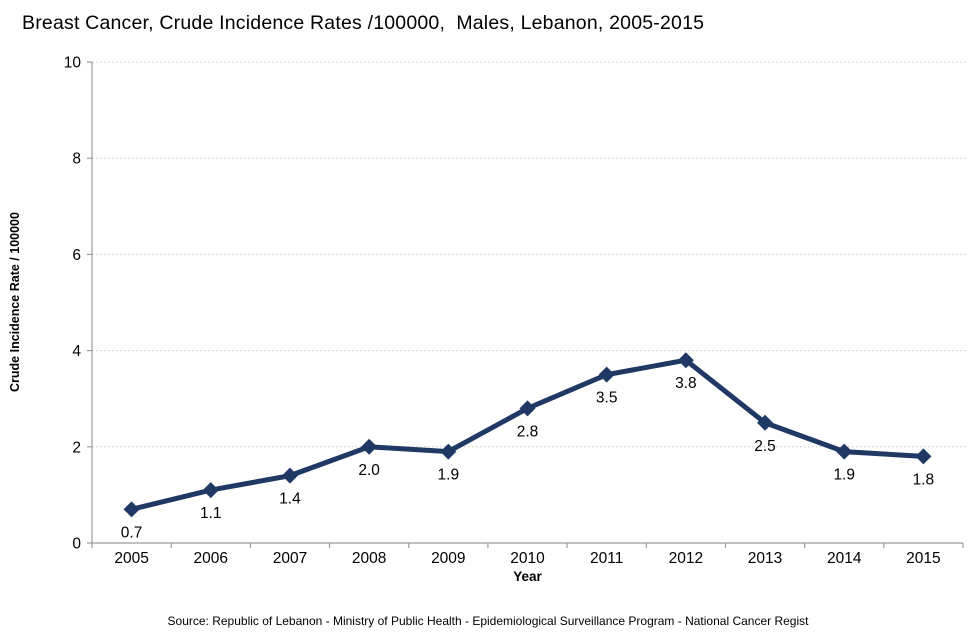 The height and width of the screenshot is (637, 976). Describe the element at coordinates (290, 558) in the screenshot. I see `x-tick-label: 2007` at that location.